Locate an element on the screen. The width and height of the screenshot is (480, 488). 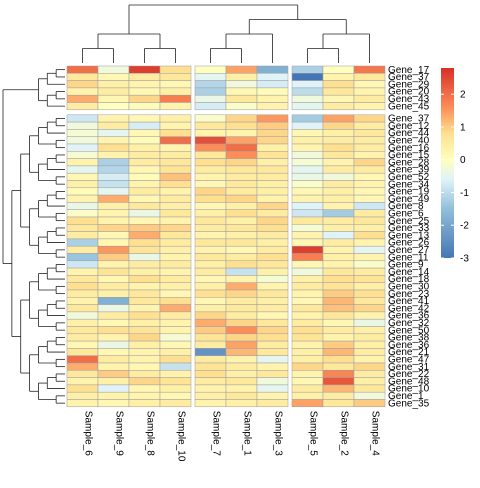
row-label: Gene_11 is located at coordinates (408, 257).